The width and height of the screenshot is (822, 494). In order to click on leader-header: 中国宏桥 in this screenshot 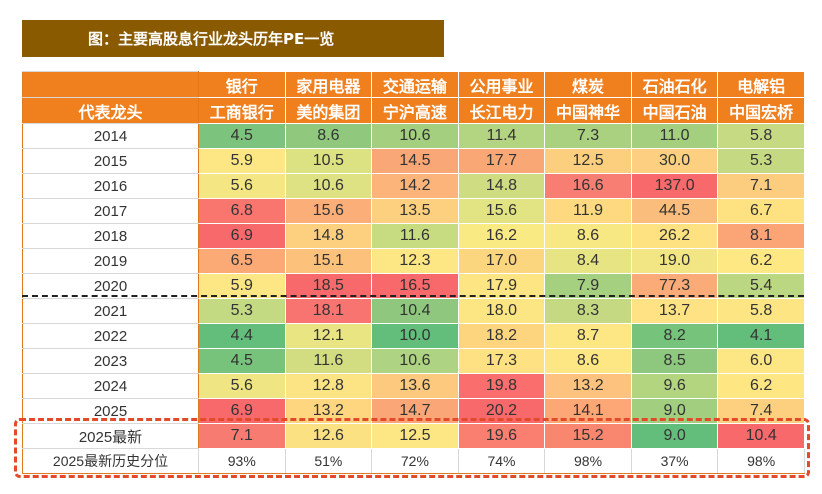, I will do `click(761, 110)`.